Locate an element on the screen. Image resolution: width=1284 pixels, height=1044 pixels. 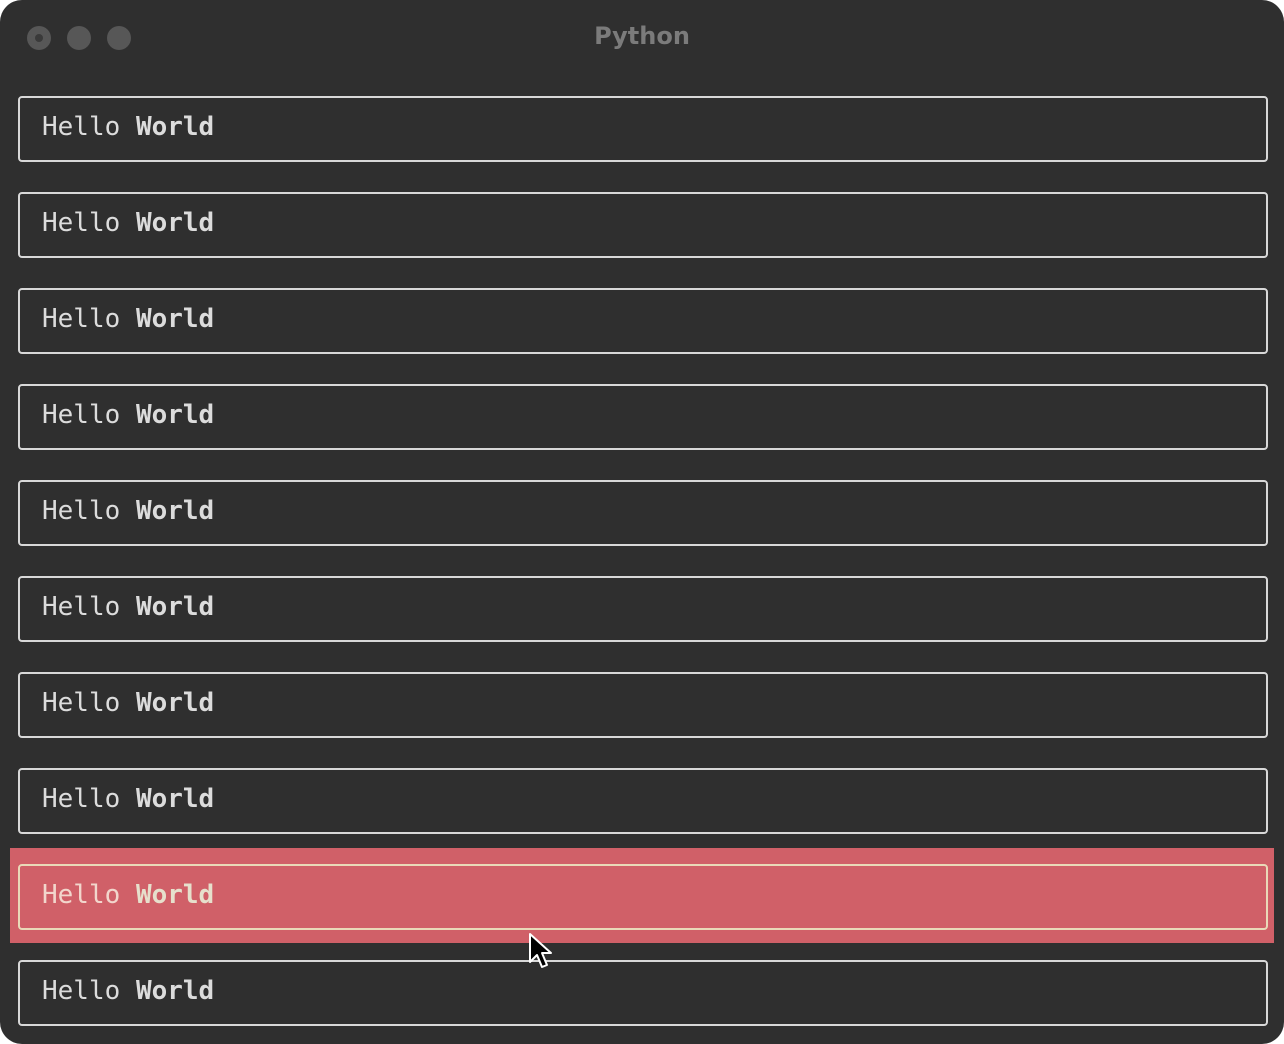
mouse-cursor-icon is located at coordinates (540, 950).